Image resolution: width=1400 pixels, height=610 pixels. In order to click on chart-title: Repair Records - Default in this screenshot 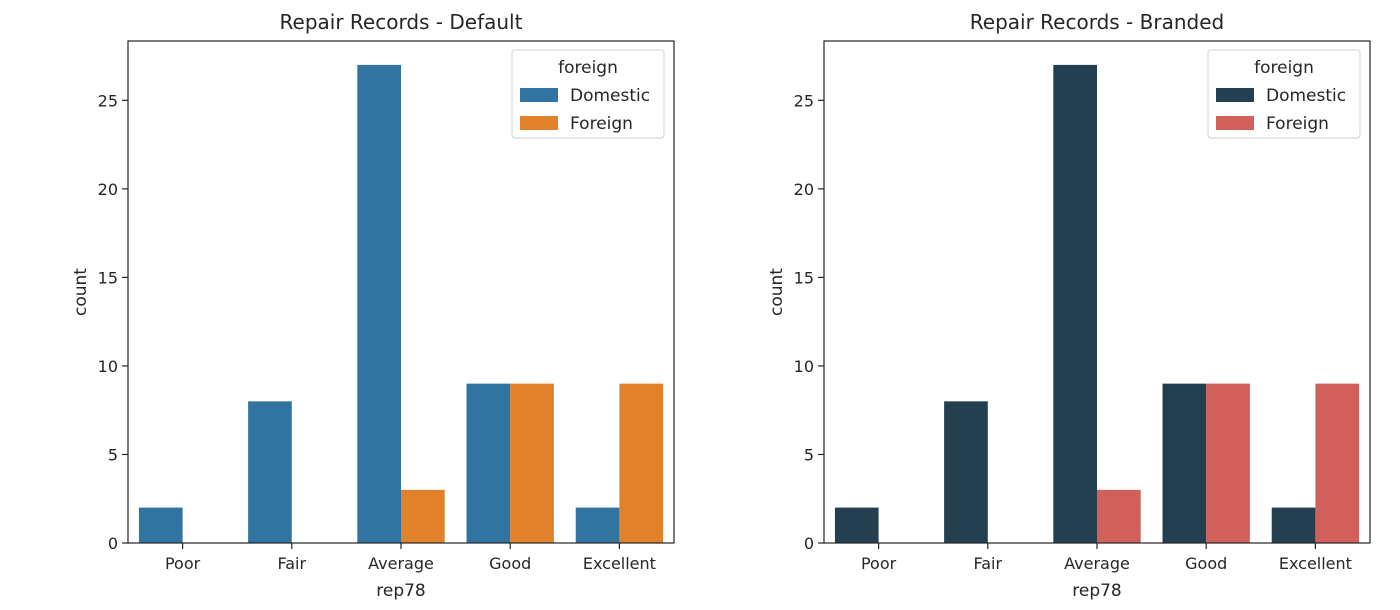, I will do `click(401, 22)`.